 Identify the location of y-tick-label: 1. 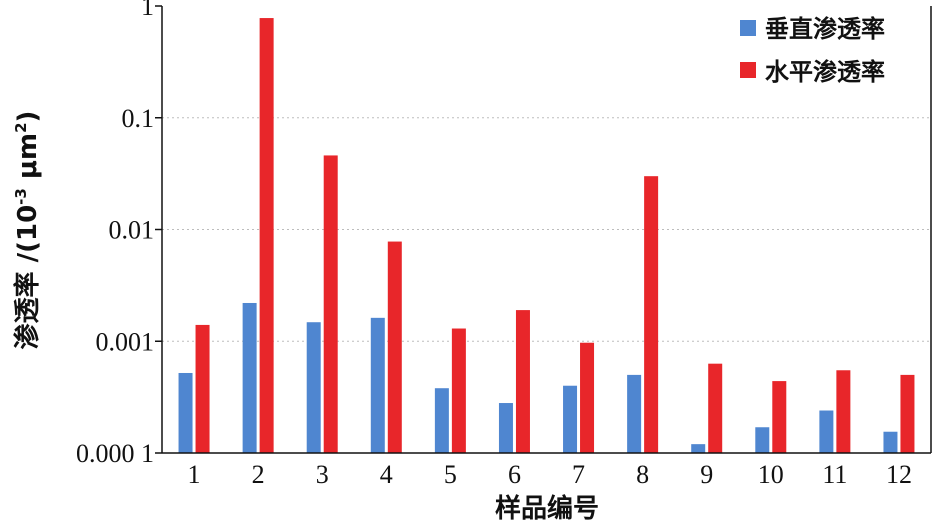
(147, 10).